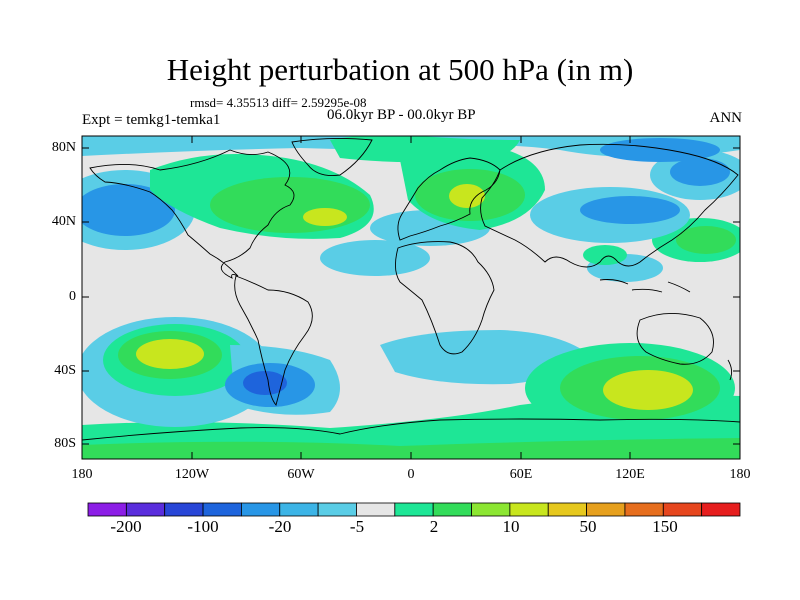 This screenshot has width=800, height=600. Describe the element at coordinates (511, 526) in the screenshot. I see `colorbar-label: 10` at that location.